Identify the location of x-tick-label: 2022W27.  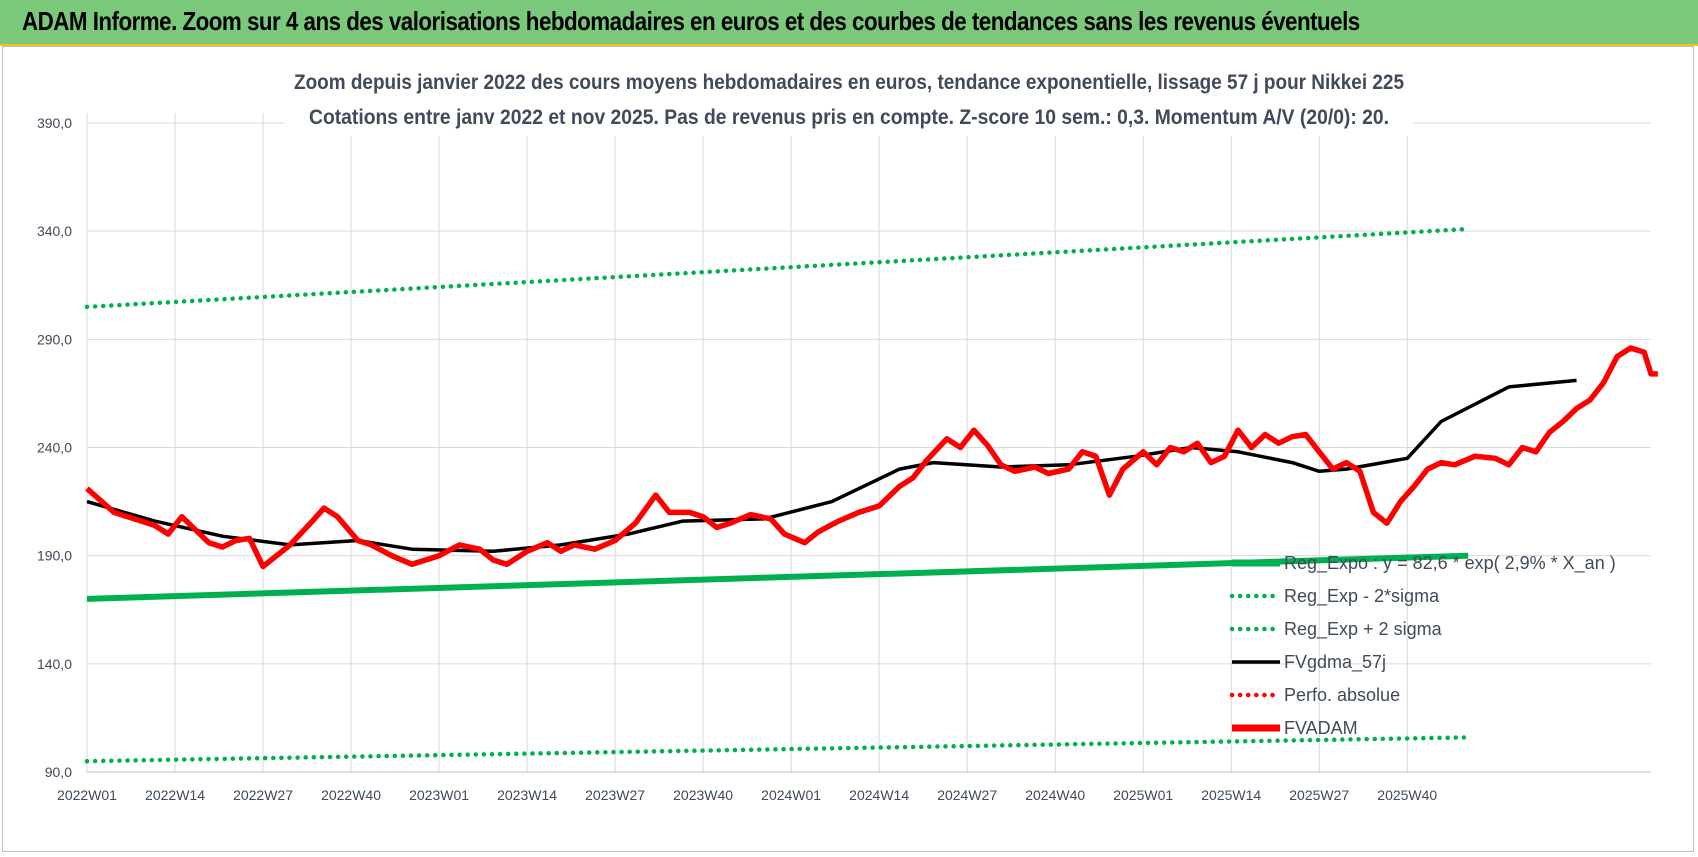
(263, 795).